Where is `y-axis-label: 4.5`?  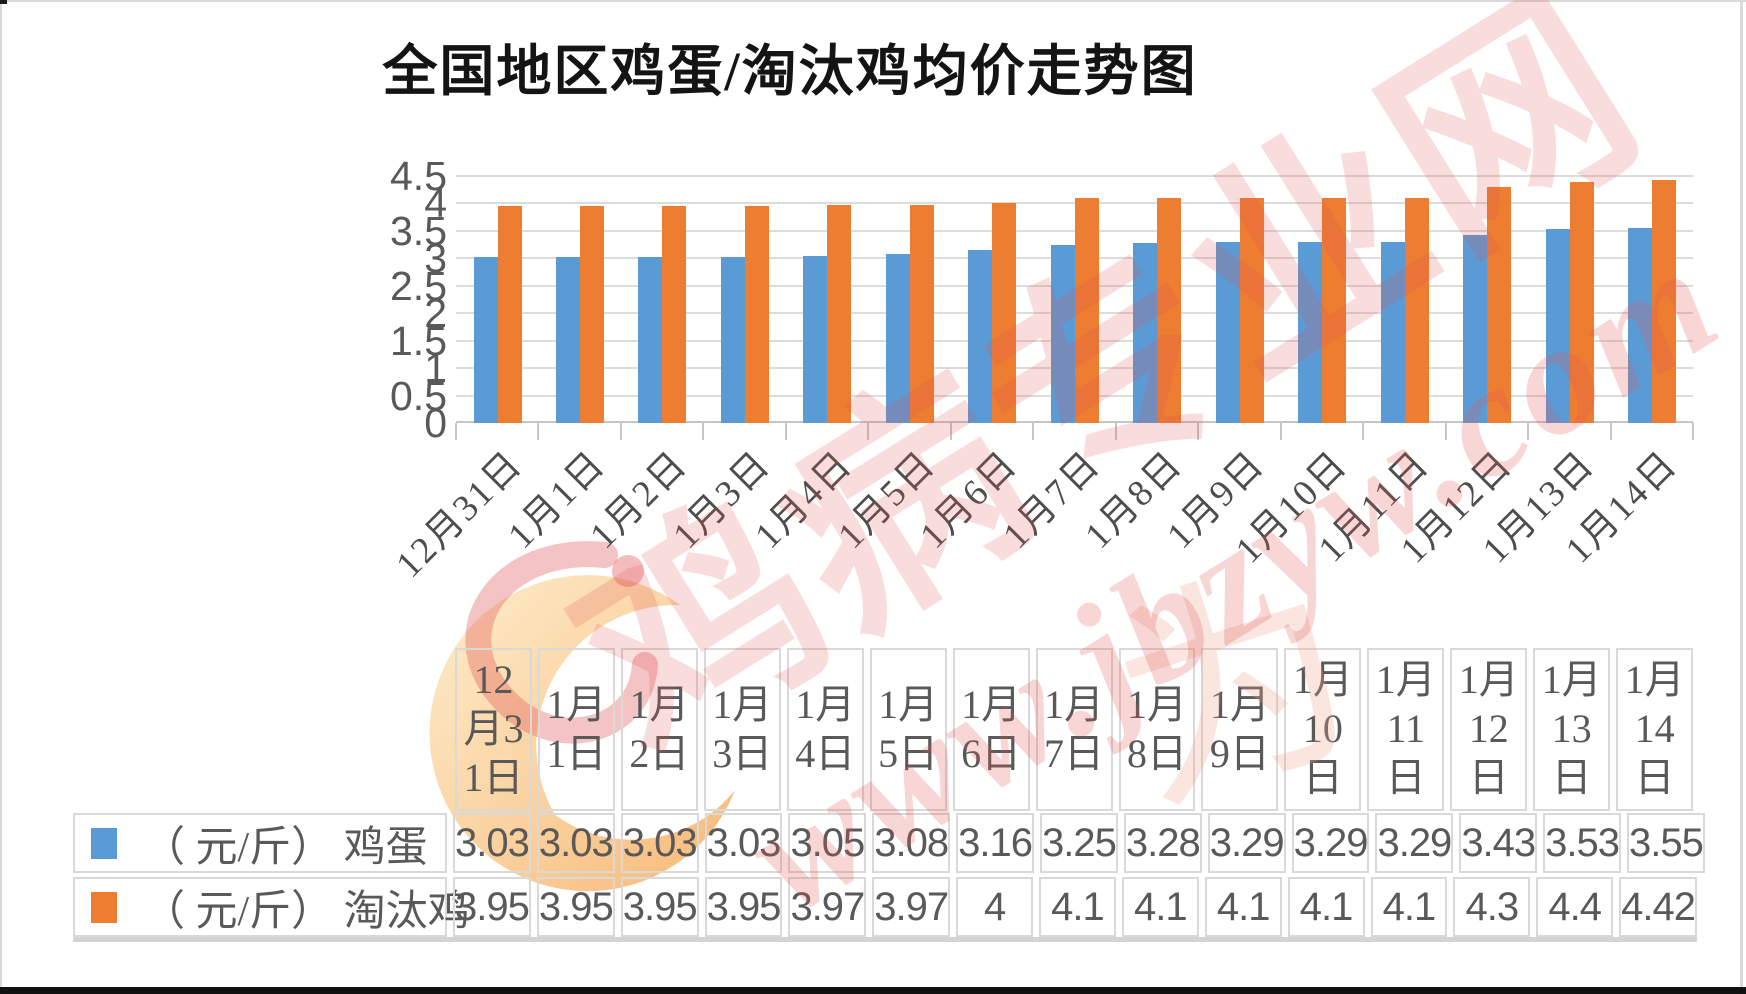 y-axis-label: 4.5 is located at coordinates (418, 176).